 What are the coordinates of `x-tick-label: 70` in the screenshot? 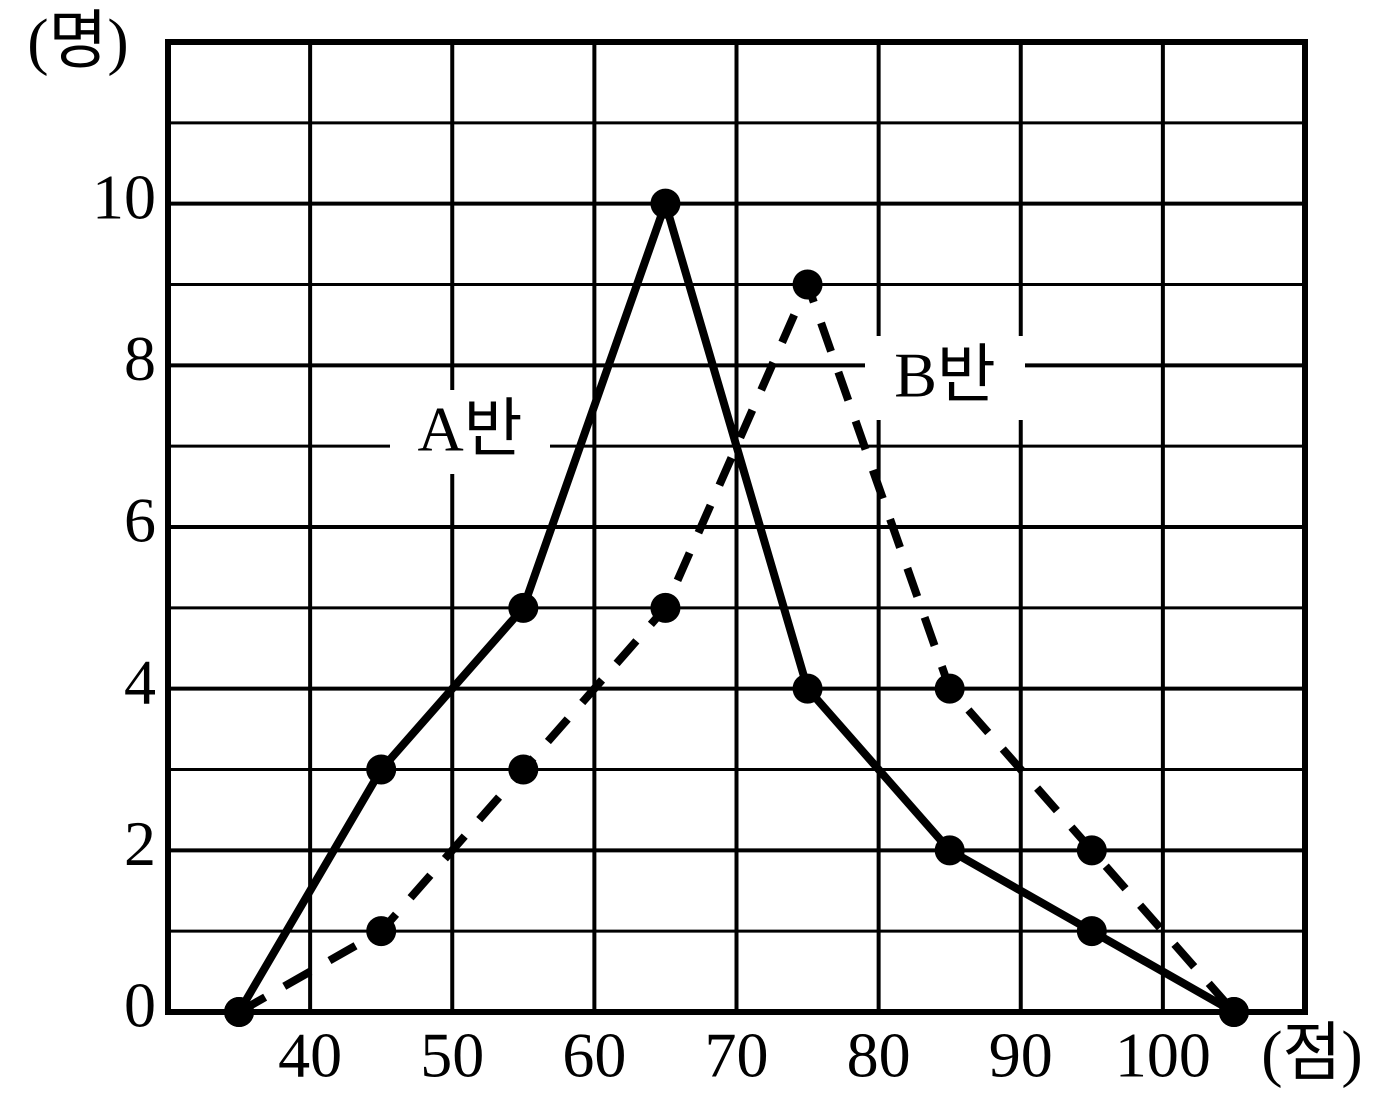 It's located at (737, 1055).